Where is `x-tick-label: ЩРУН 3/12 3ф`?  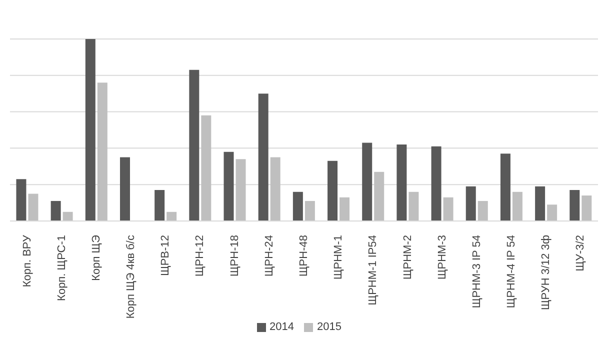
x-tick-label: ЩРУН 3/12 3ф is located at coordinates (546, 272).